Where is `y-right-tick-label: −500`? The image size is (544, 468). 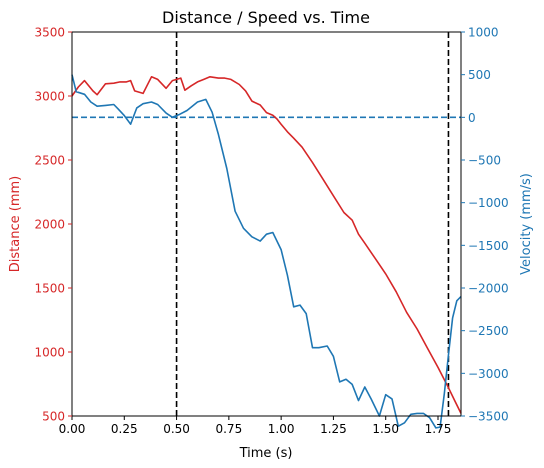
y-right-tick-label: −500 is located at coordinates (484, 161).